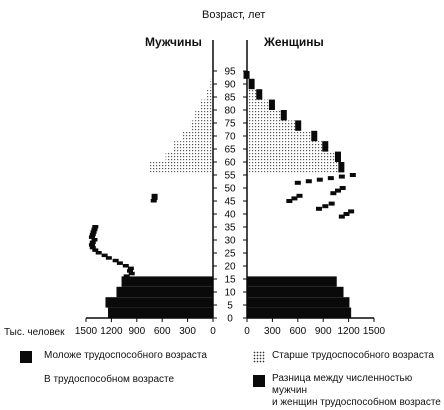  I want to click on legend-label-old: Старше трудоспособного возраста, so click(353, 355).